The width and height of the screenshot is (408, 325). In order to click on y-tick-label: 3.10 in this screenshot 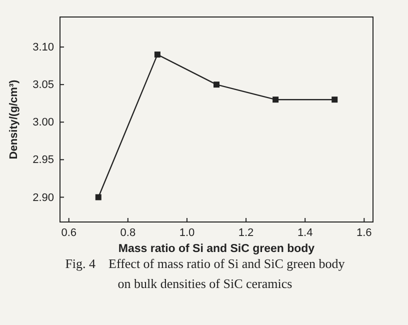, I will do `click(43, 48)`.